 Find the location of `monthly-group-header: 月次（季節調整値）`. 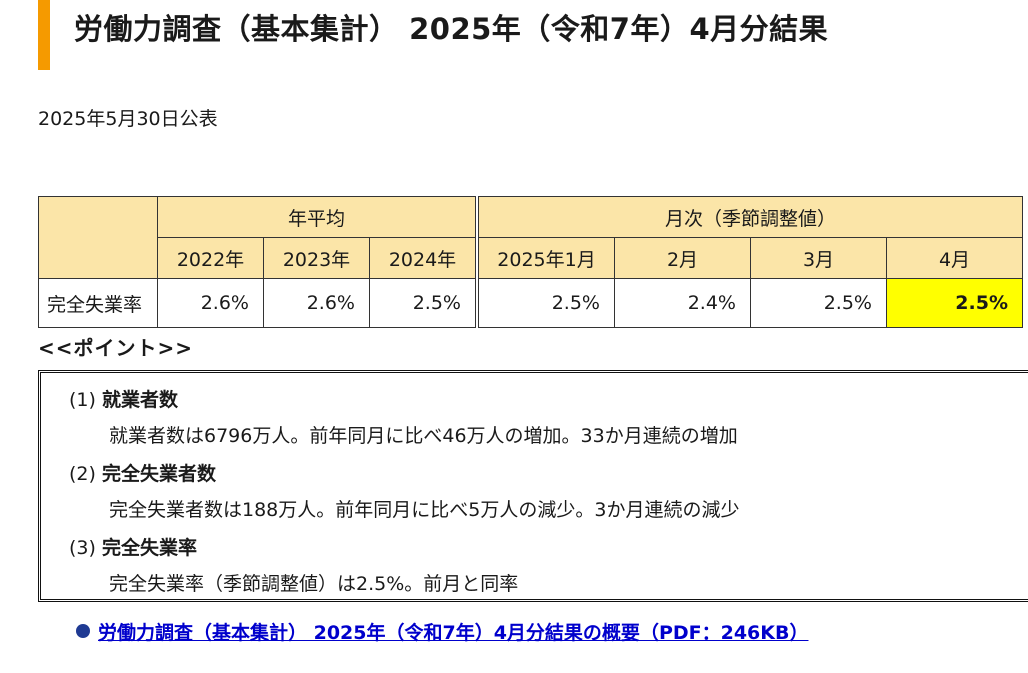

monthly-group-header: 月次（季節調整値） is located at coordinates (750, 217).